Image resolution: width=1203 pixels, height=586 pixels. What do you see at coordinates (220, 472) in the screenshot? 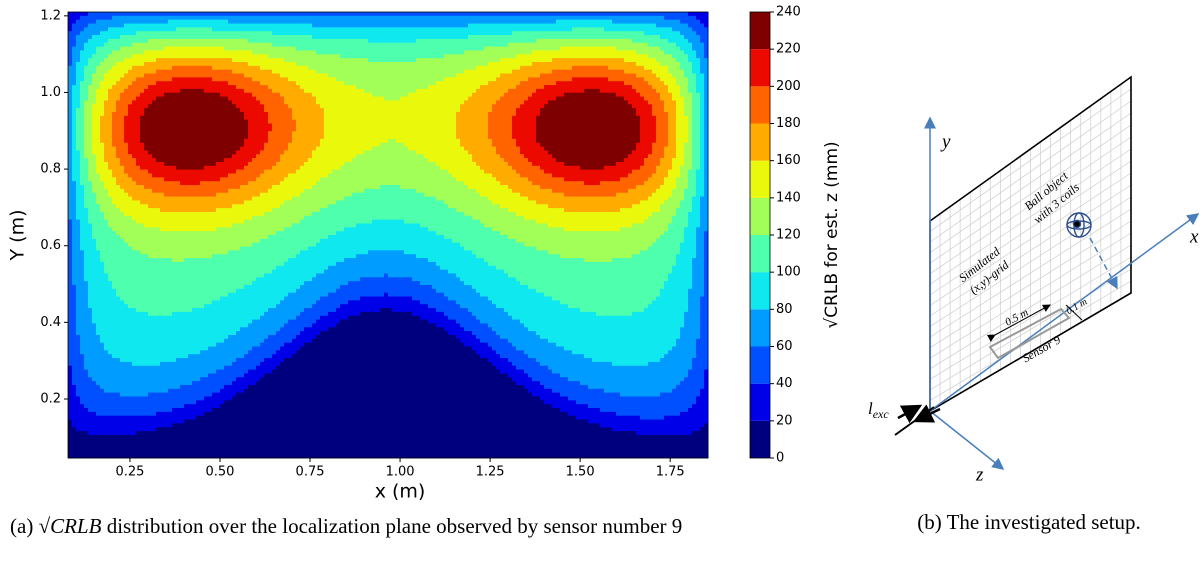
I see `x-tick-label: 0.50` at bounding box center [220, 472].